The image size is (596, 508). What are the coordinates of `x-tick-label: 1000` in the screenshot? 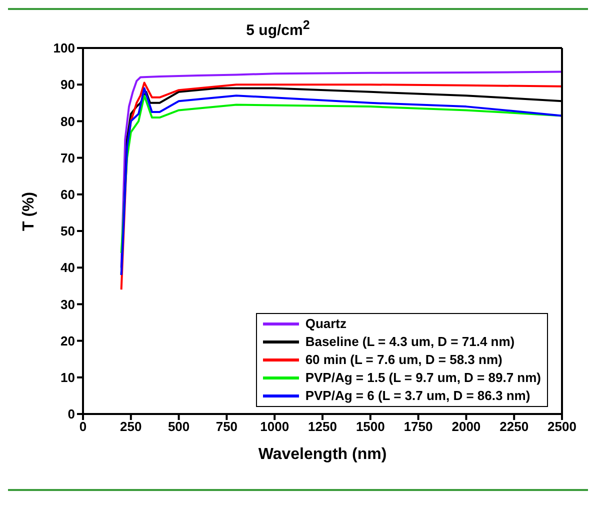 It's located at (275, 426).